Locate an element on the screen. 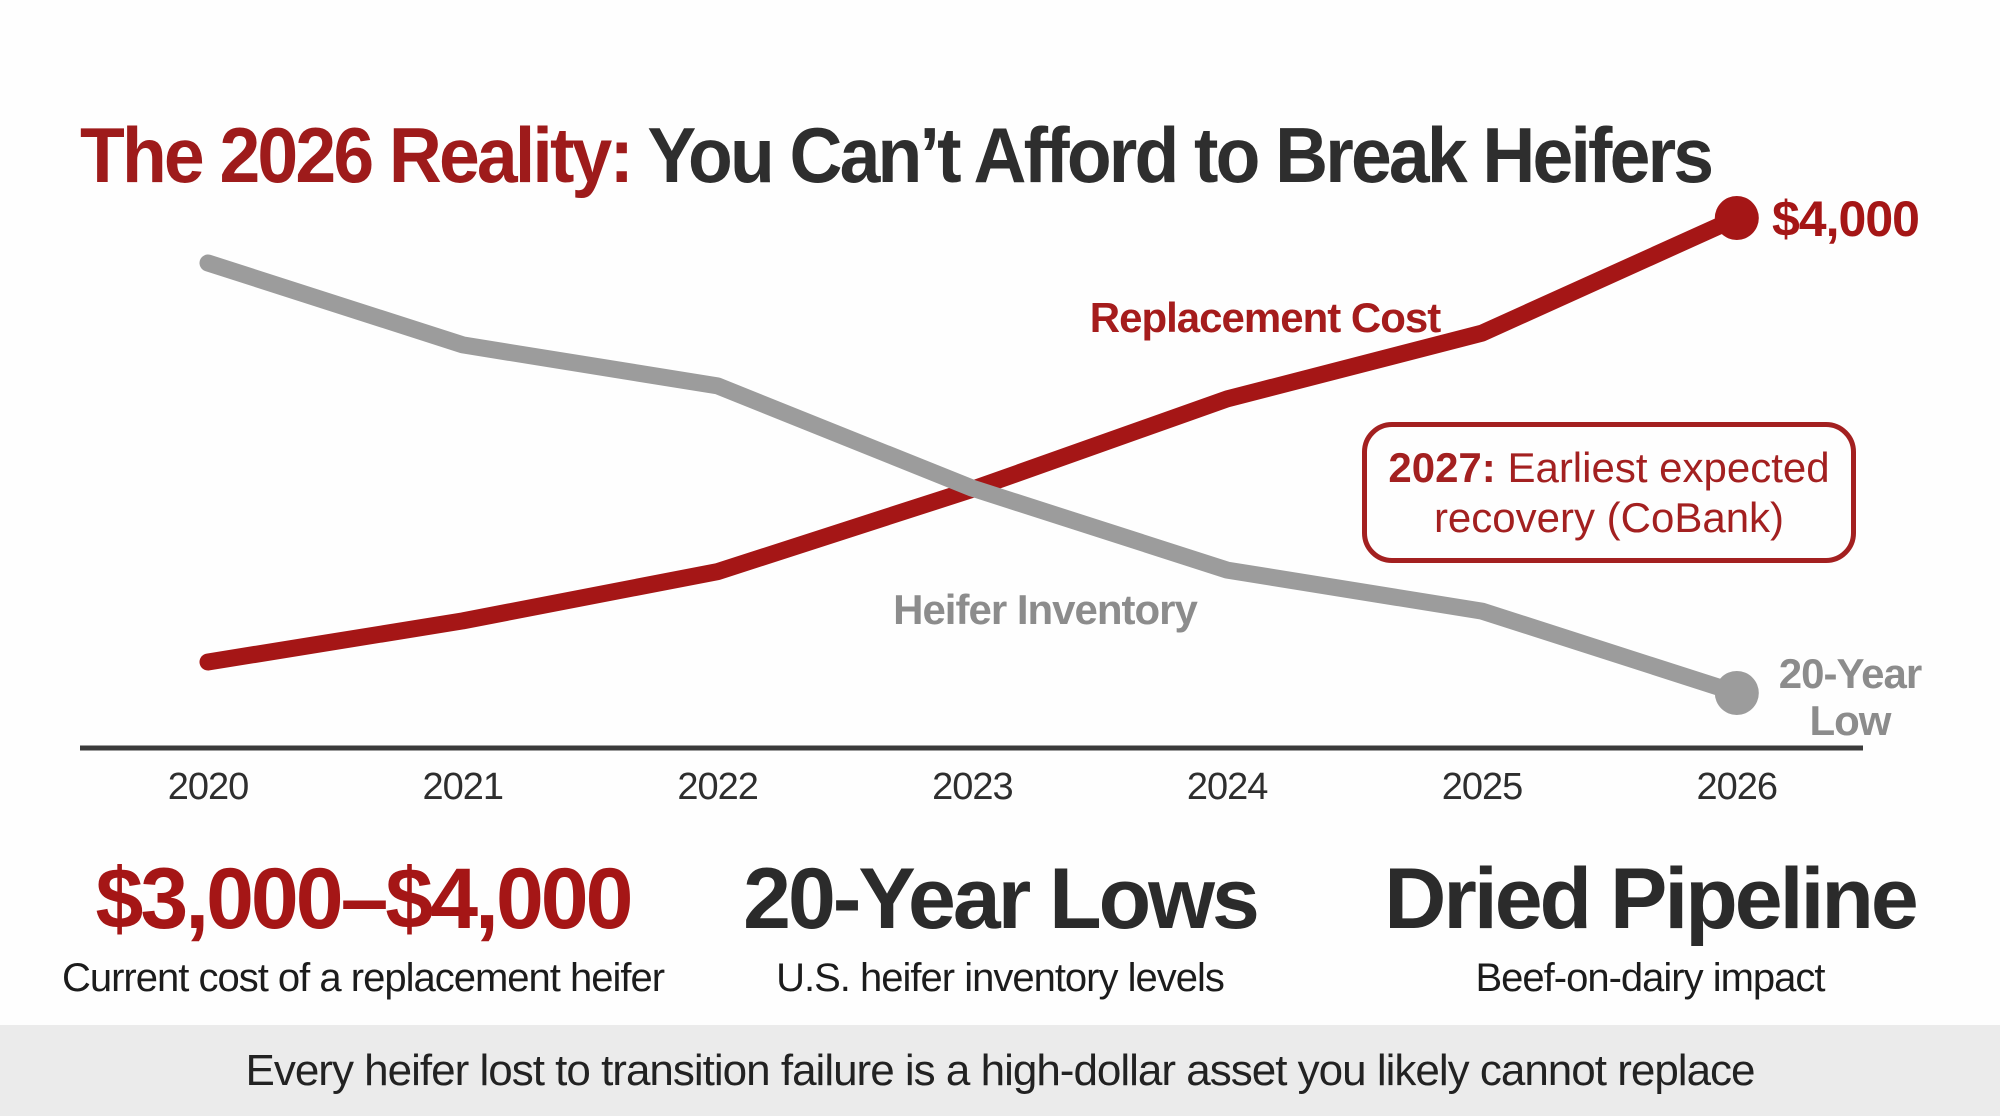  title-rest: You Can’t Afford to Break Heifers is located at coordinates (1172, 155).